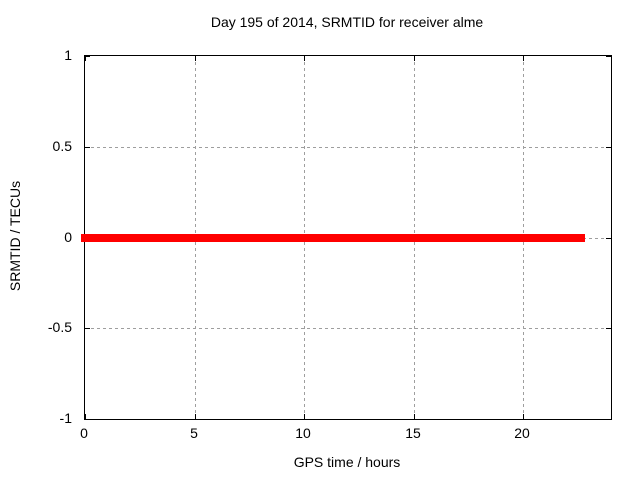 The width and height of the screenshot is (640, 480). Describe the element at coordinates (347, 462) in the screenshot. I see `x-axis-label: GPS time / hours` at that location.